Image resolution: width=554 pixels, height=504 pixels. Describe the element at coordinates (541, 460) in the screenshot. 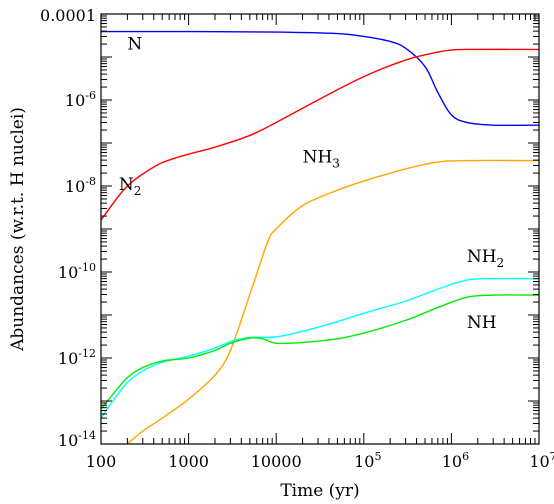

I see `x-tick-label: 10⁷` at that location.